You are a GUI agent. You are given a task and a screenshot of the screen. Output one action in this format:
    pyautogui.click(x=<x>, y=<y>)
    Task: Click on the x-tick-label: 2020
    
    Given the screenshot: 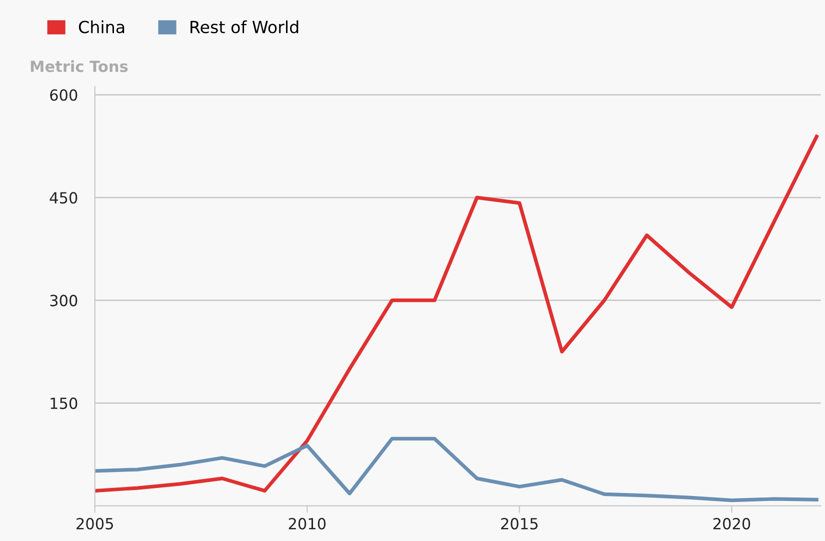 What is the action you would take?
    pyautogui.click(x=731, y=524)
    